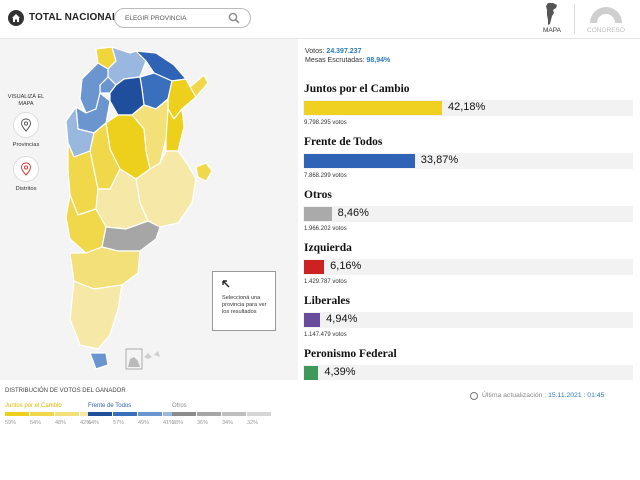  I want to click on legend-group-name: Frente de Todos, so click(110, 406).